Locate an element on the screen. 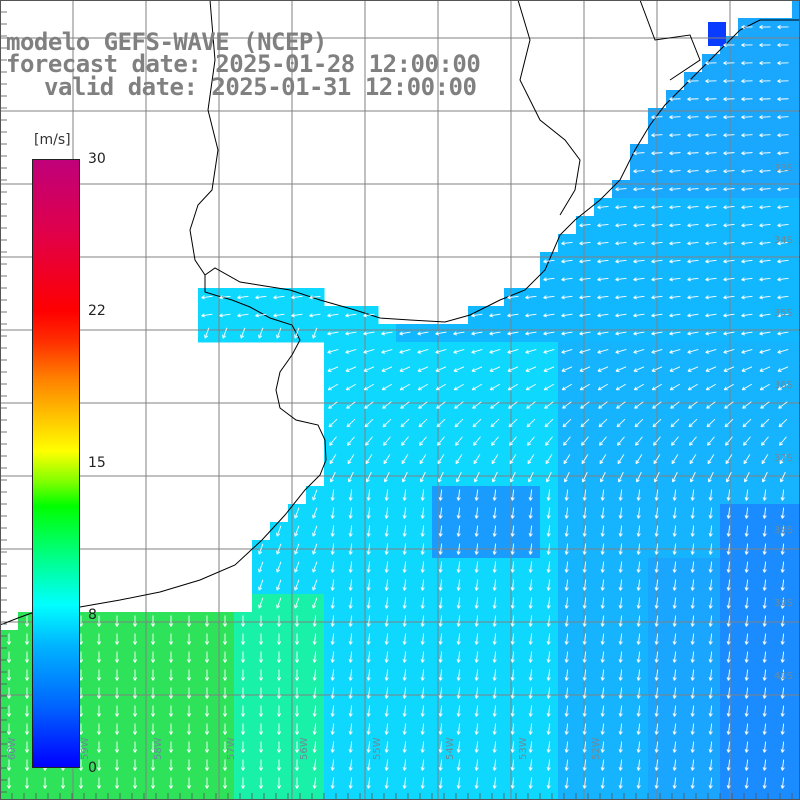 This screenshot has height=800, width=800. lon-label: 52W is located at coordinates (596, 748).